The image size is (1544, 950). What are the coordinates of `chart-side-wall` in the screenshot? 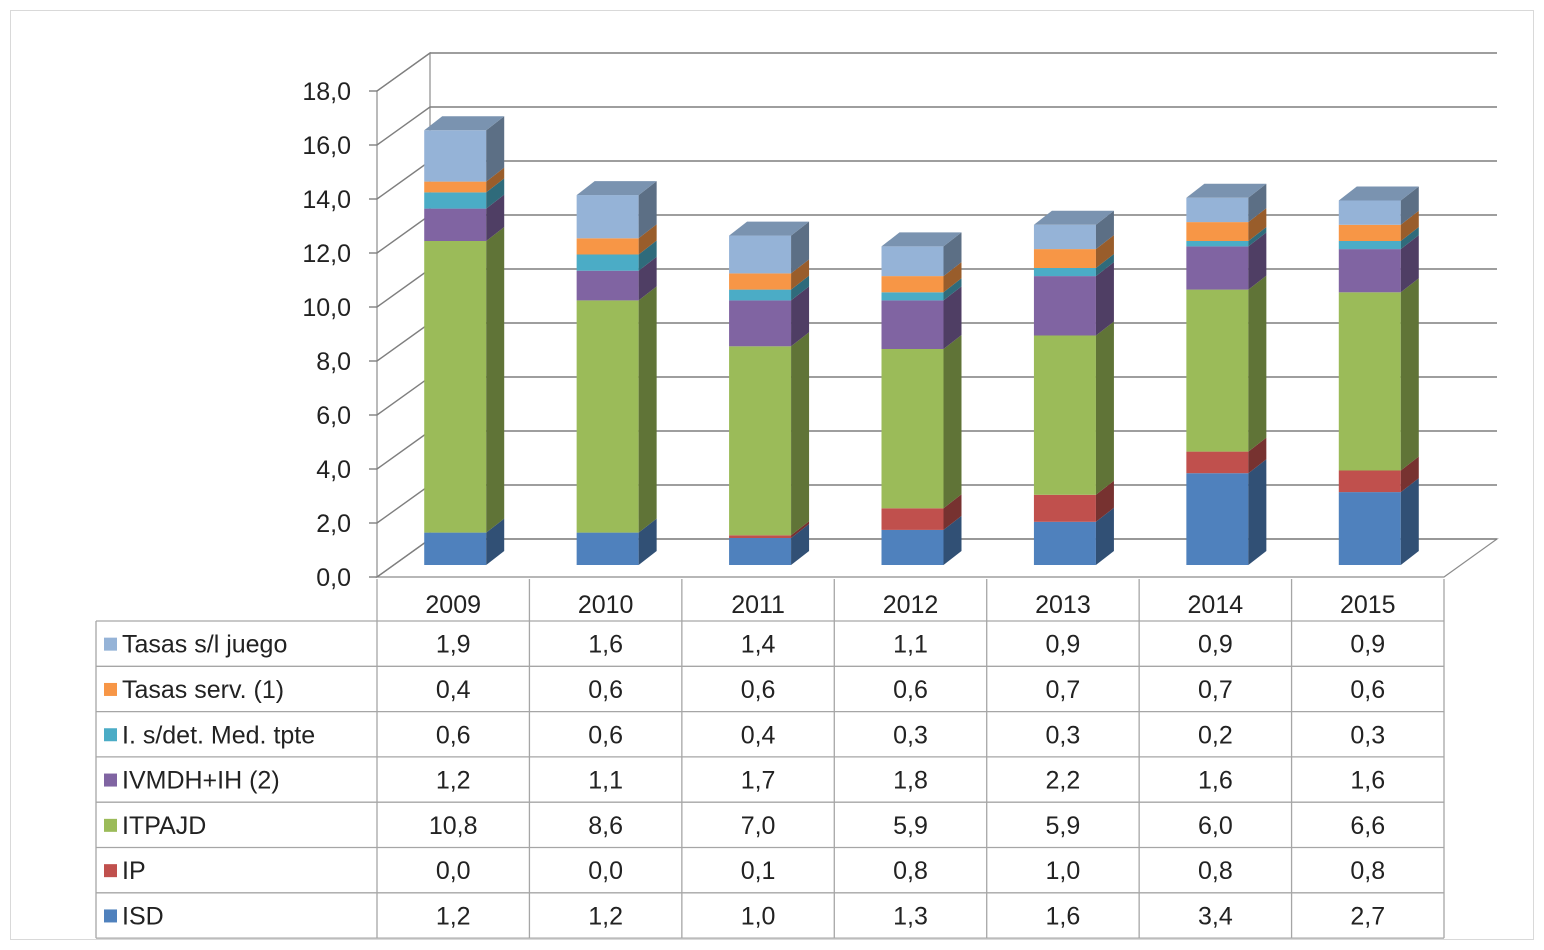 It's located at (403, 315).